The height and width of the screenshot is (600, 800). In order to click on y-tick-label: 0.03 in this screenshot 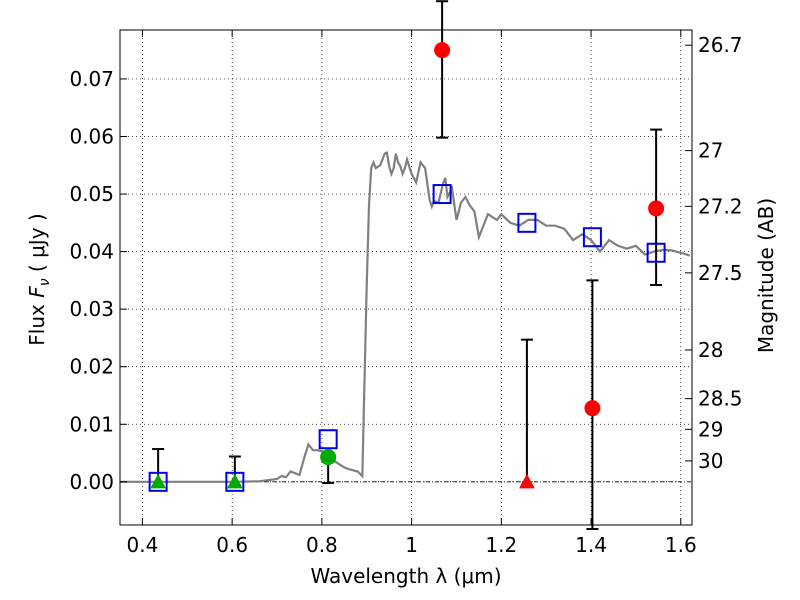, I will do `click(91, 309)`.